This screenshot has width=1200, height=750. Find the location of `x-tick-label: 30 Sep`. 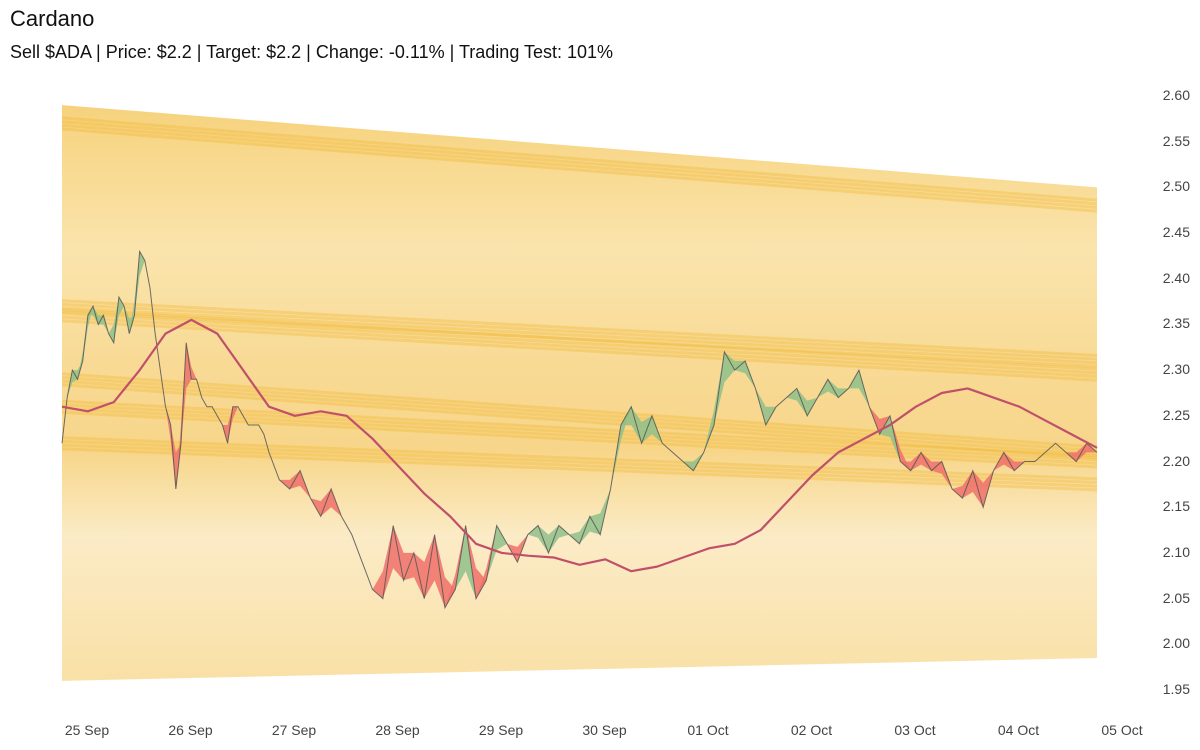

x-tick-label: 30 Sep is located at coordinates (604, 730).